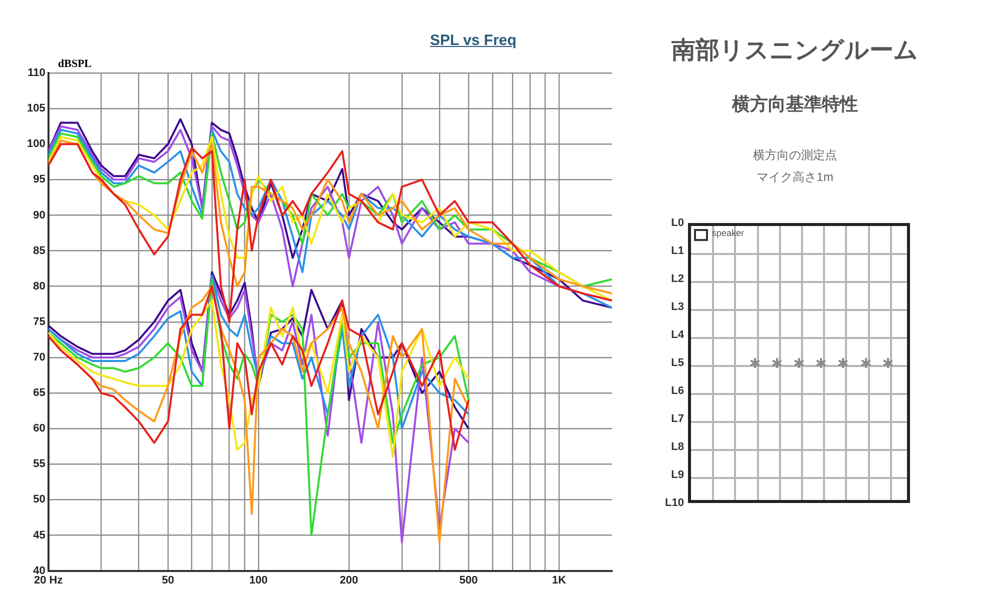 The width and height of the screenshot is (995, 602). Describe the element at coordinates (473, 40) in the screenshot. I see `chart-title: SPL vs Freq` at that location.